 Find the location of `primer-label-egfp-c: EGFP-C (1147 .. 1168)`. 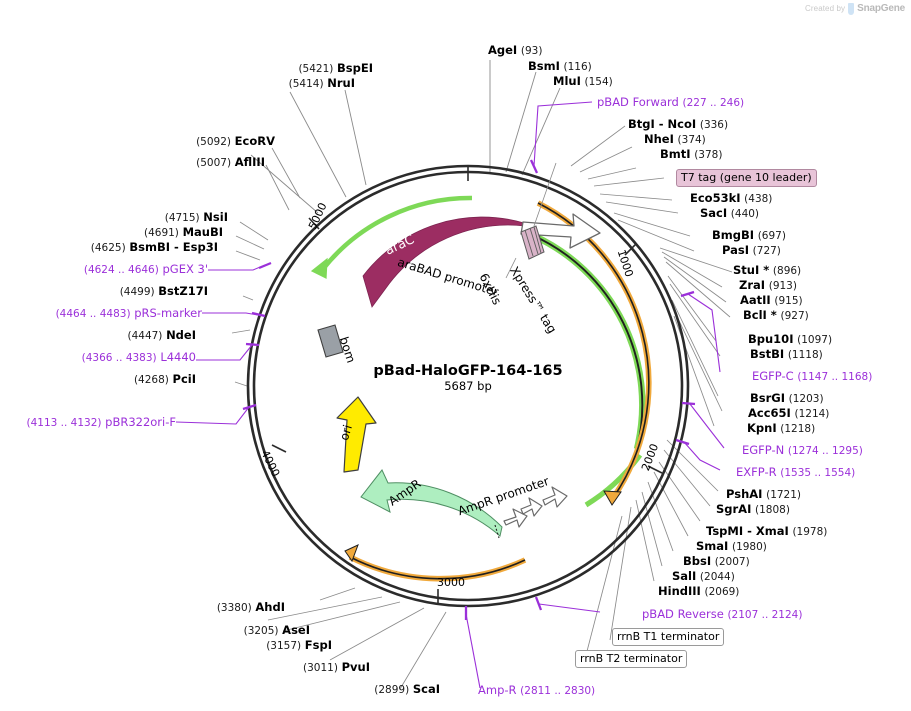

primer-label-egfp-c: EGFP-C (1147 .. 1168) is located at coordinates (812, 376).